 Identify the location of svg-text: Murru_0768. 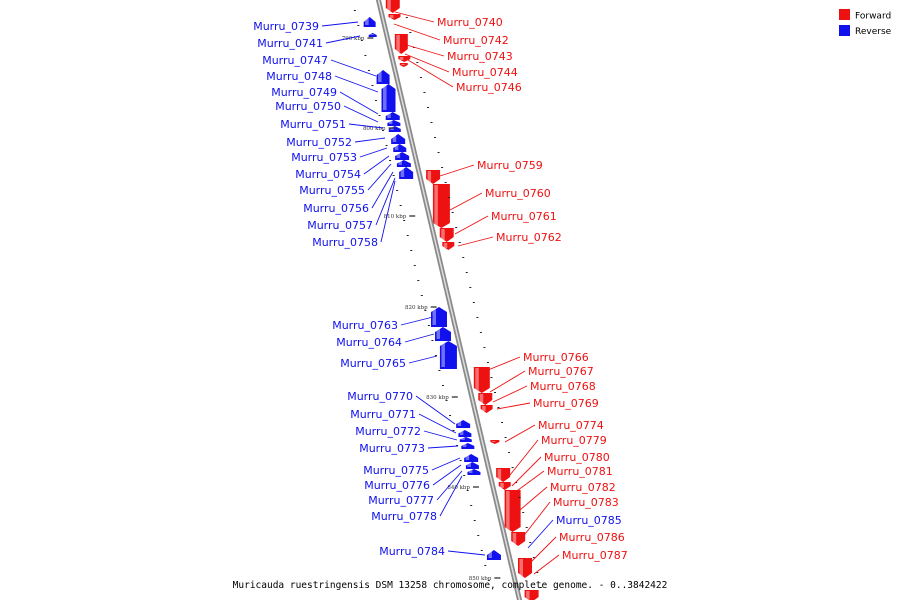
(563, 386).